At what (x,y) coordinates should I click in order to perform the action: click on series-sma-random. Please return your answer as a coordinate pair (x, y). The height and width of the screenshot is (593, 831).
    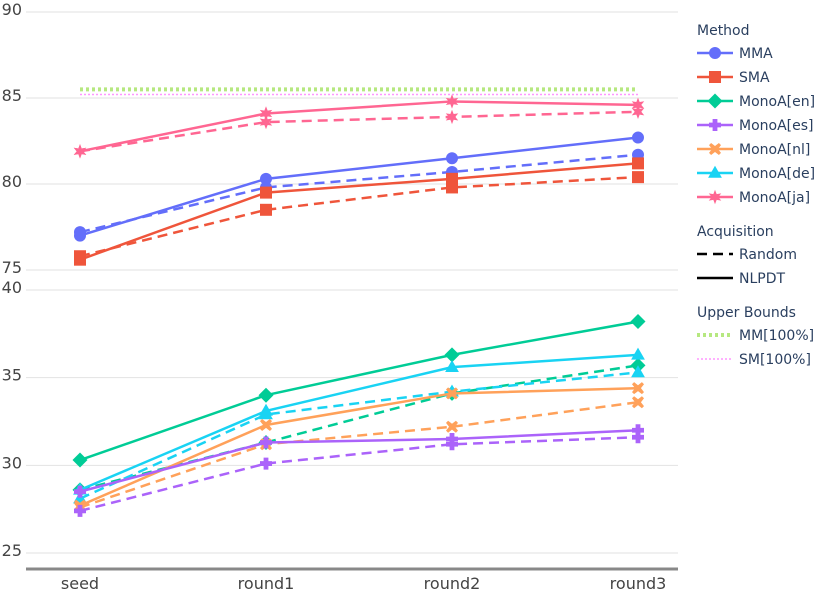
    Looking at the image, I should click on (359, 217).